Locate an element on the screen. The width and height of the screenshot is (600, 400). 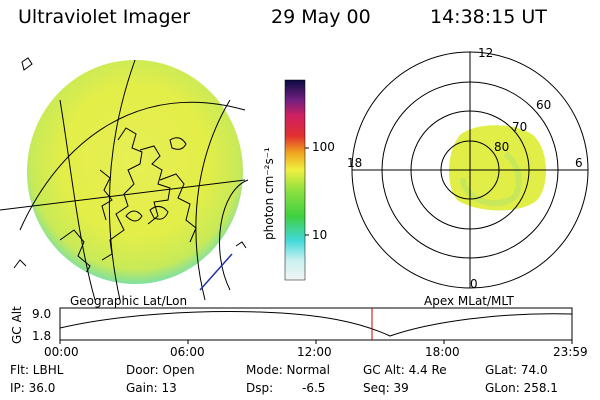
info-mode: Mode: Normal is located at coordinates (288, 370).